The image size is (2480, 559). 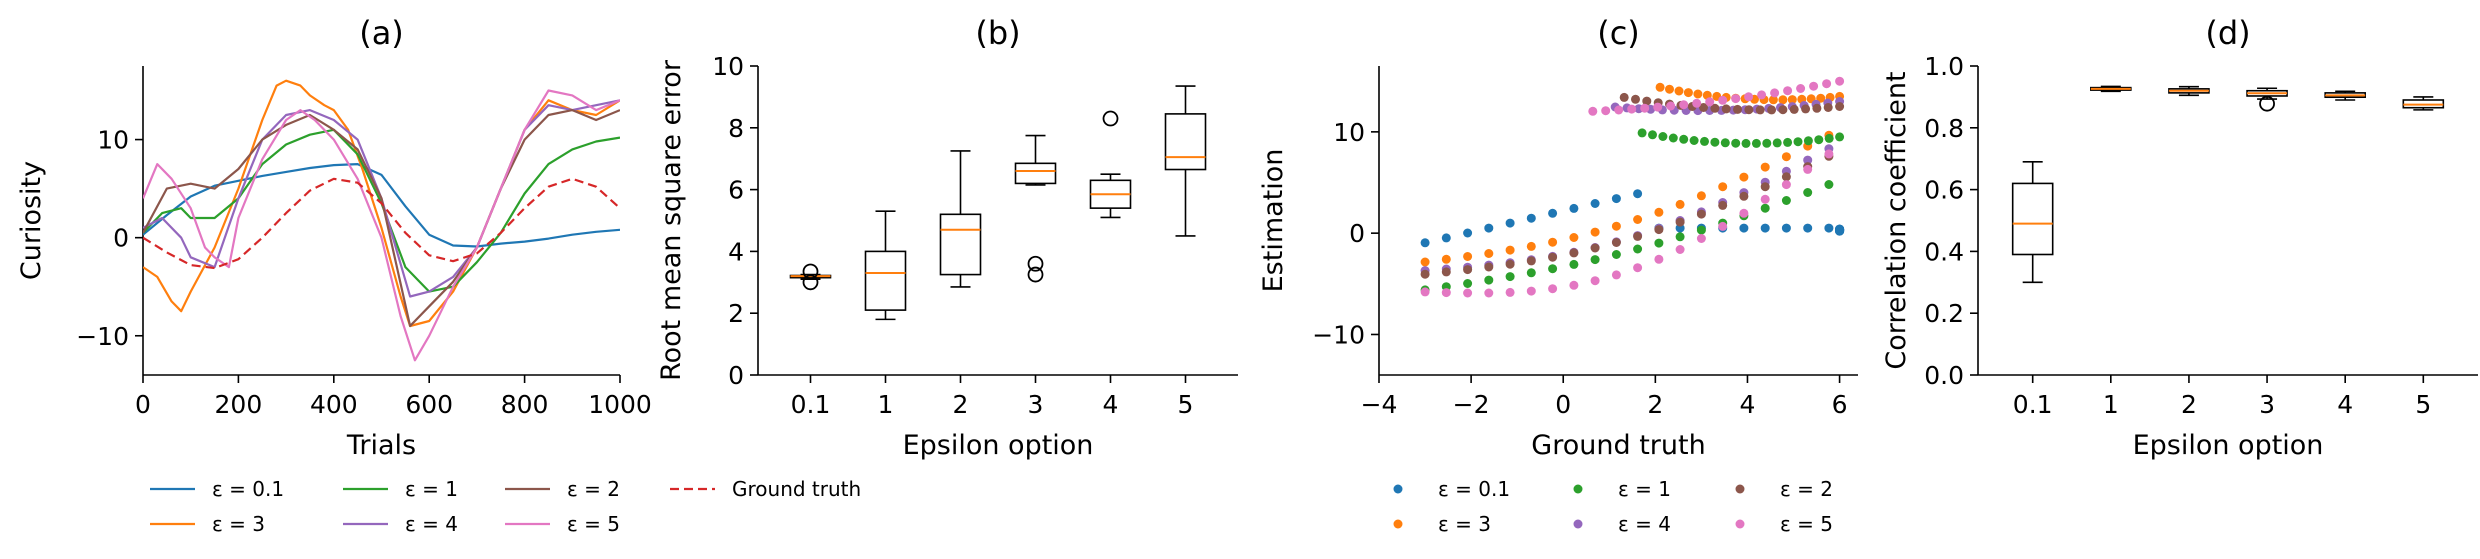 What do you see at coordinates (1655, 404) in the screenshot?
I see `x-tick-label: 2` at bounding box center [1655, 404].